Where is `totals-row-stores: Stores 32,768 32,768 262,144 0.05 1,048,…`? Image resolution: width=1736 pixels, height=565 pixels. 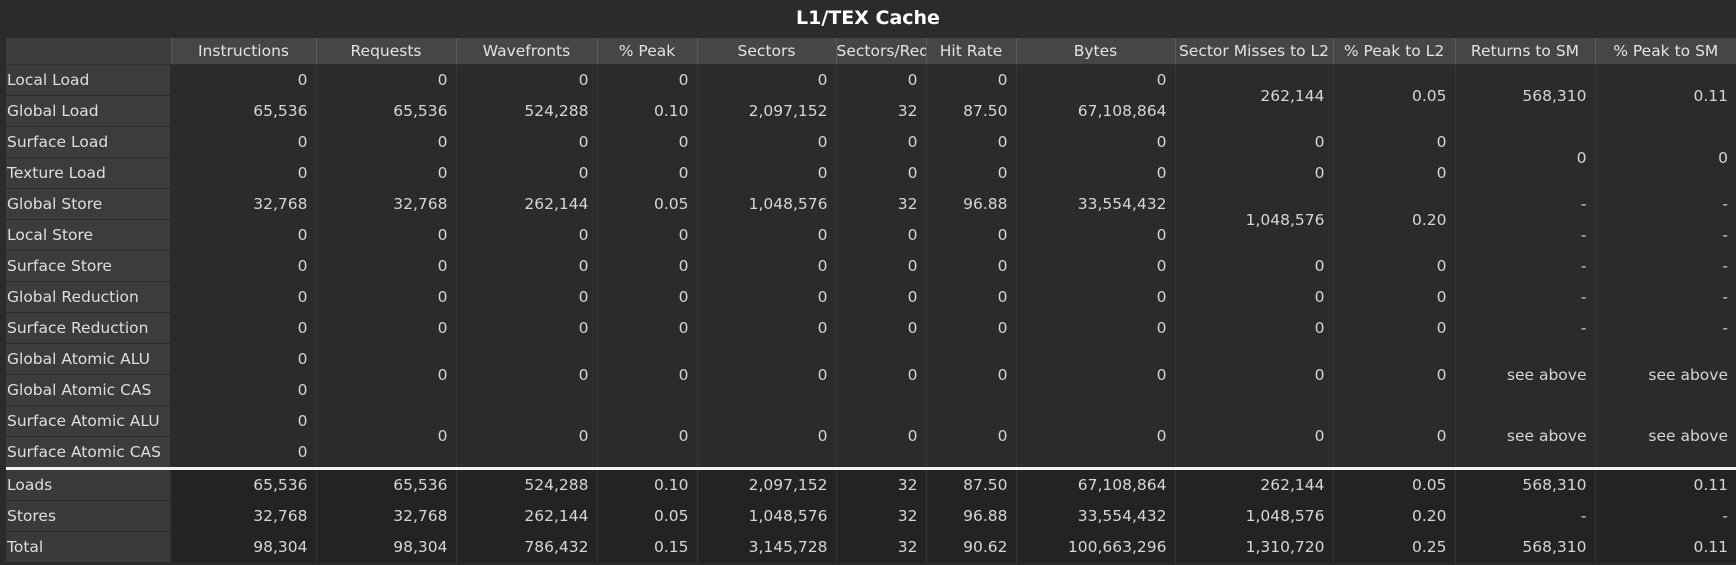 totals-row-stores: Stores 32,768 32,768 262,144 0.05 1,048,… is located at coordinates (871, 516).